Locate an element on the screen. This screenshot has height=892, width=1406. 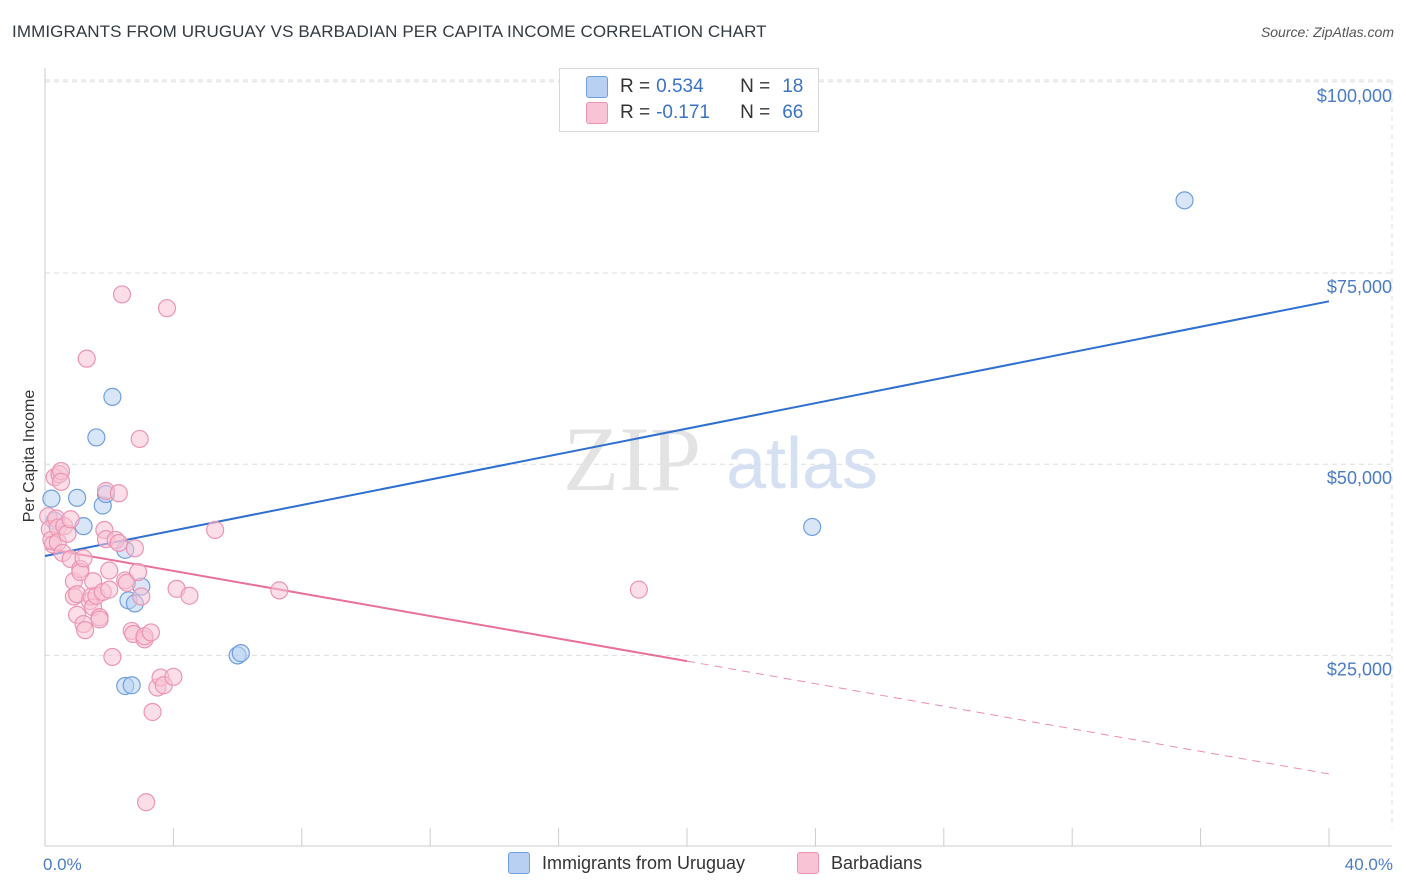
legend-n-value: 18 is located at coordinates (793, 86).